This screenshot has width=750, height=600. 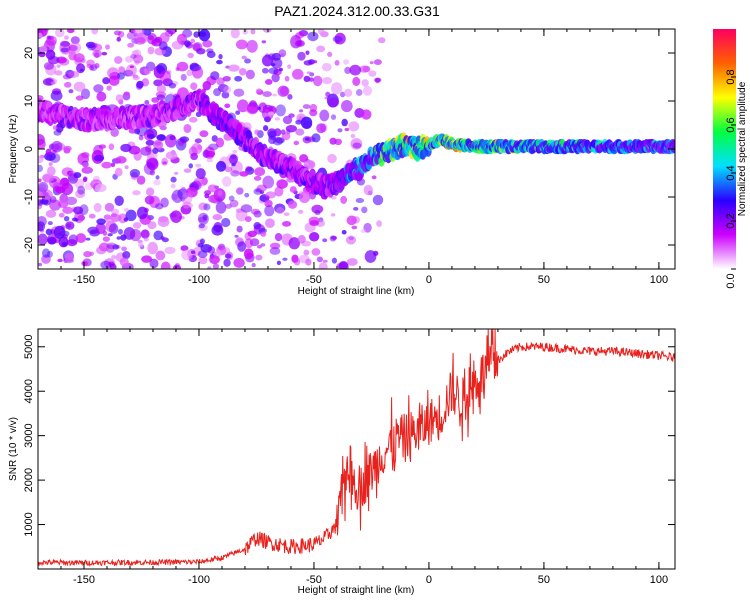 What do you see at coordinates (429, 280) in the screenshot?
I see `x-tick-label: 0` at bounding box center [429, 280].